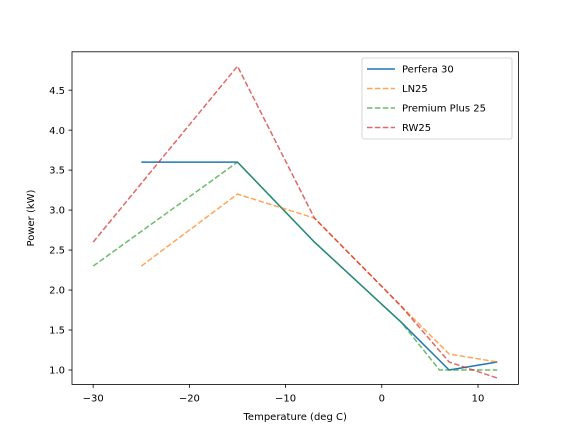 This screenshot has height=432, width=576. I want to click on y-axis-label: Power (kW), so click(31, 217).